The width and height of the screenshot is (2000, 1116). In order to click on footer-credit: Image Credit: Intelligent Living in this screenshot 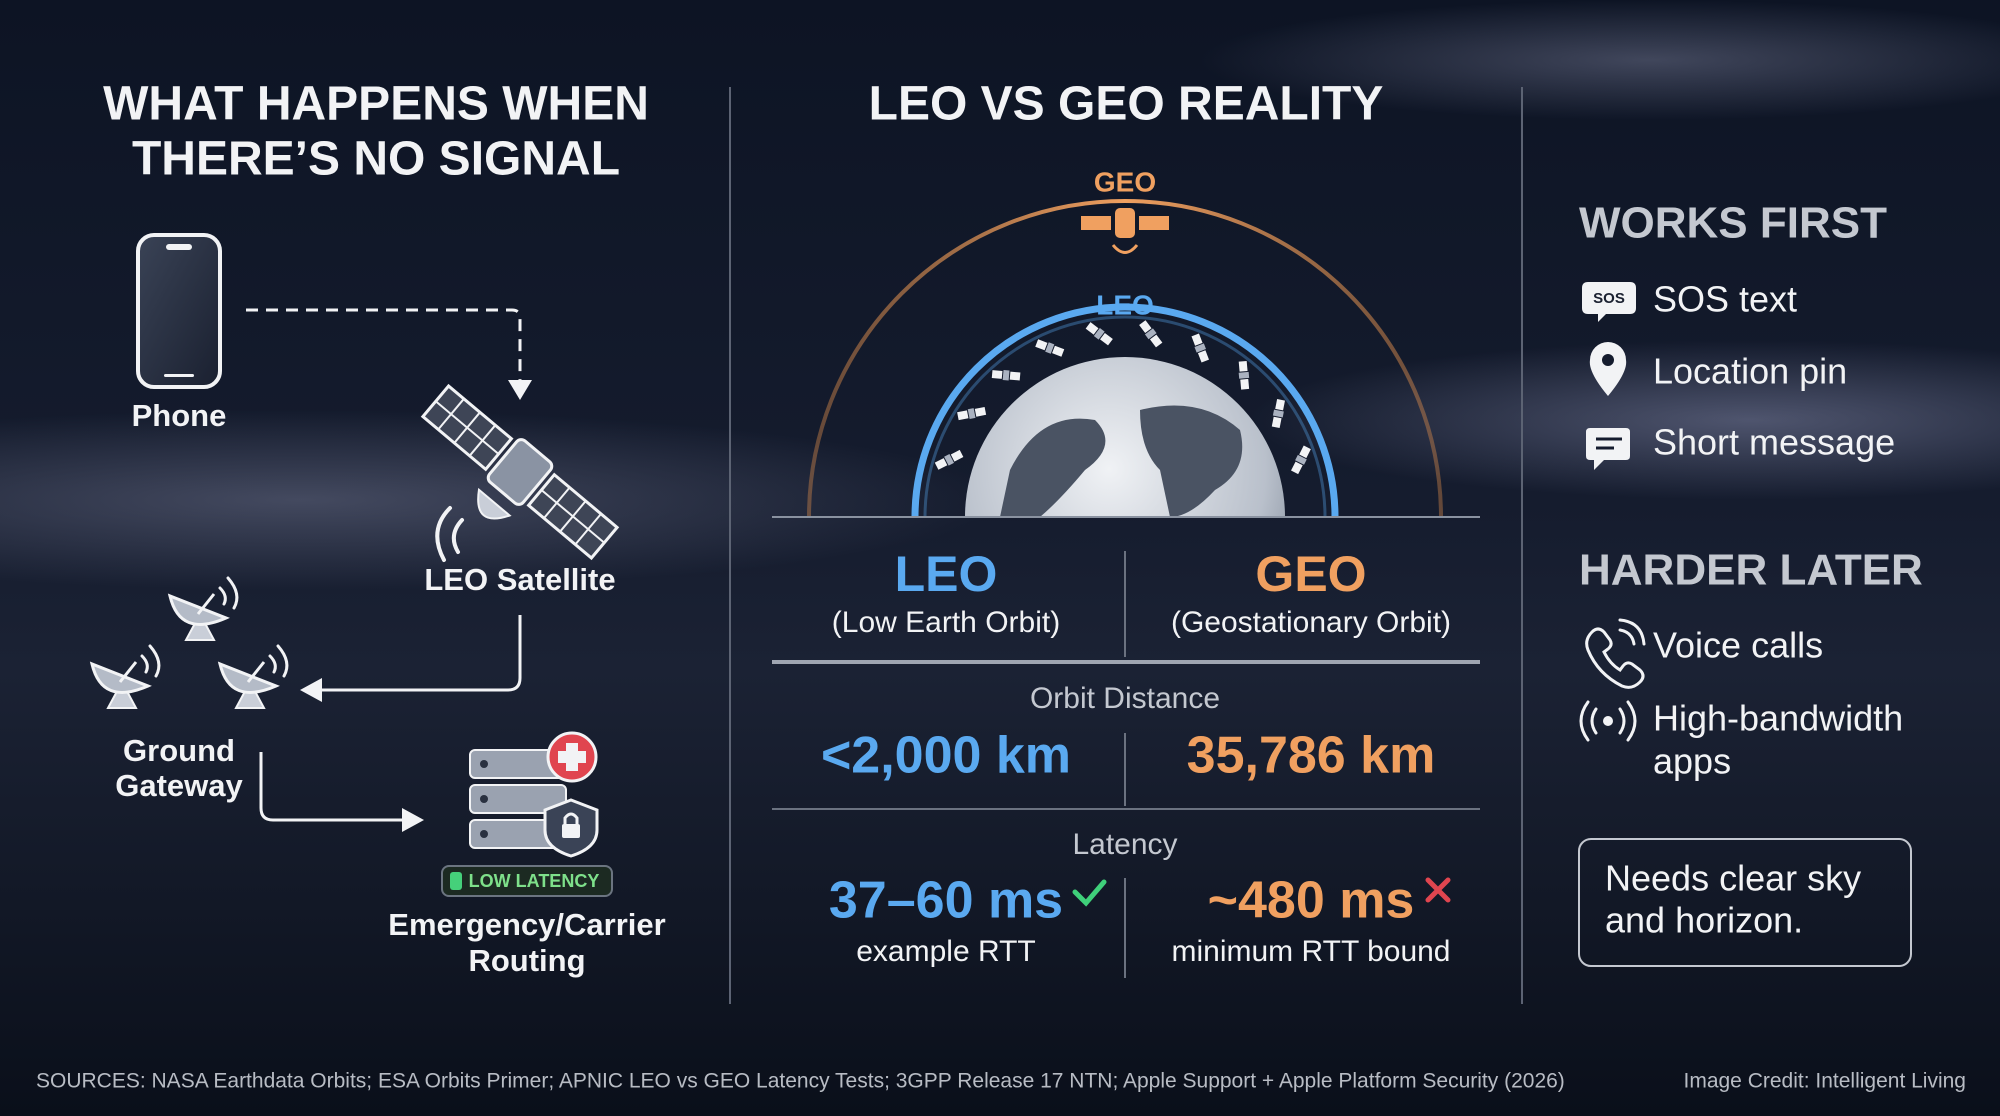, I will do `click(1825, 1081)`.